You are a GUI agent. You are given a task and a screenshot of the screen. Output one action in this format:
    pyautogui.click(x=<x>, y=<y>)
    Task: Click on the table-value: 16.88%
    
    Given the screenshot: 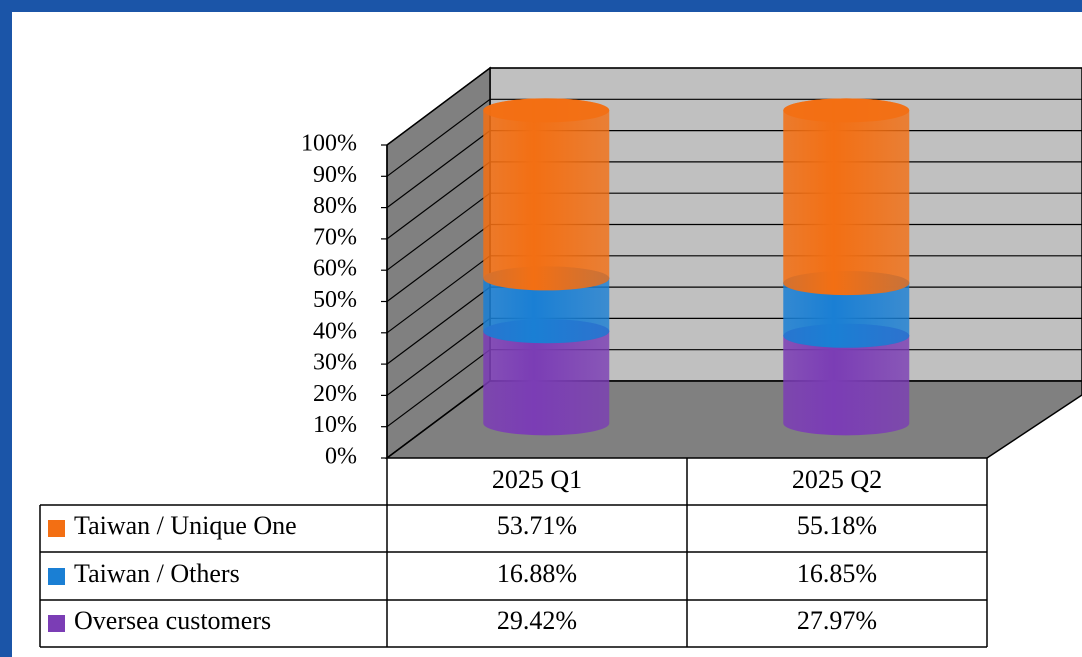 What is the action you would take?
    pyautogui.click(x=537, y=573)
    